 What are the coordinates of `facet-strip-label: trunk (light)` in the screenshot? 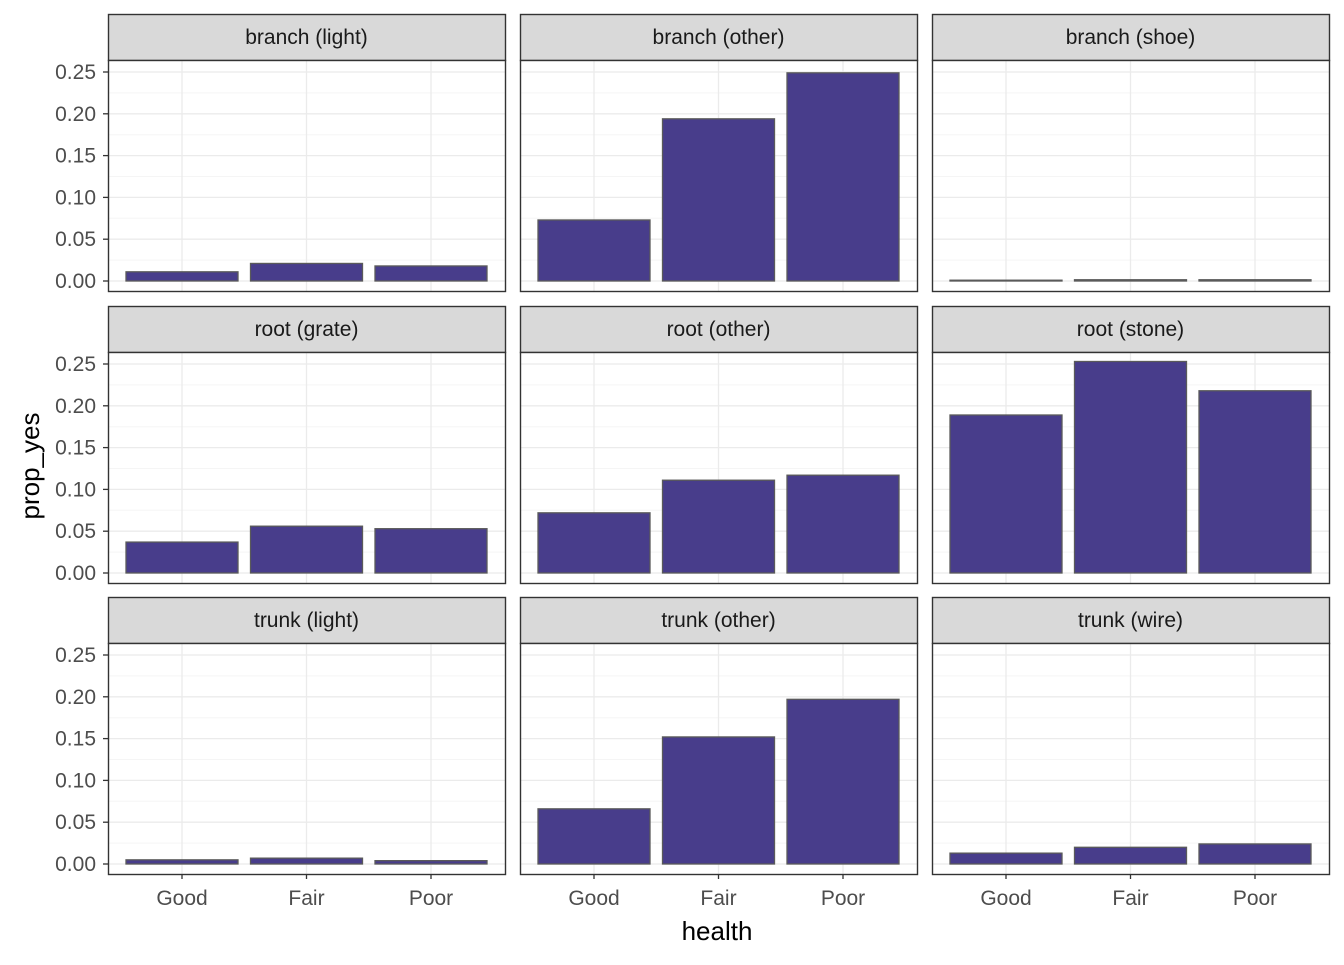 It's located at (306, 620).